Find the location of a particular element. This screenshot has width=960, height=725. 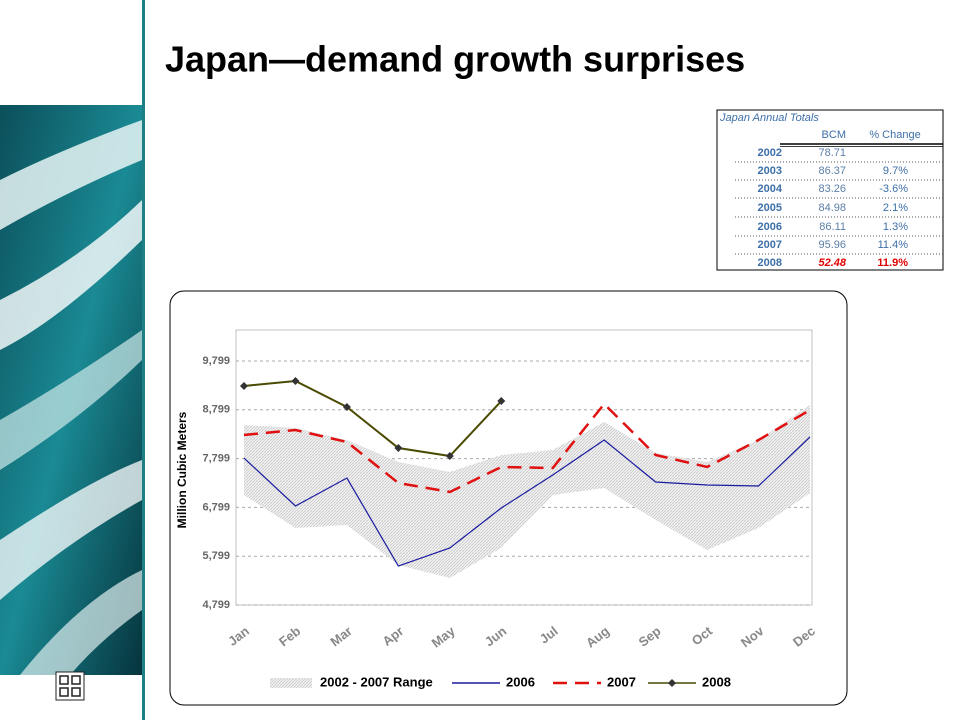

legend-label: 2006 is located at coordinates (520, 681).